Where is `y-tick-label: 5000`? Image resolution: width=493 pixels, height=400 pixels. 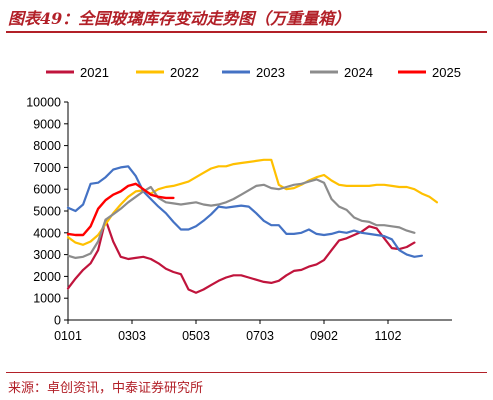
y-tick-label: 5000 is located at coordinates (47, 212).